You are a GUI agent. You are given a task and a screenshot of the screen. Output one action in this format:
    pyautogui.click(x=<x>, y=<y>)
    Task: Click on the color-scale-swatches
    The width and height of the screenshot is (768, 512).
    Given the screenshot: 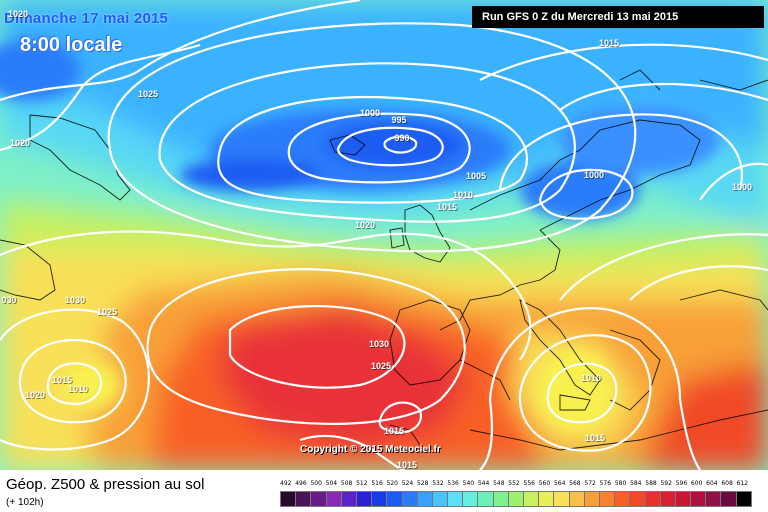 What is the action you would take?
    pyautogui.click(x=516, y=499)
    